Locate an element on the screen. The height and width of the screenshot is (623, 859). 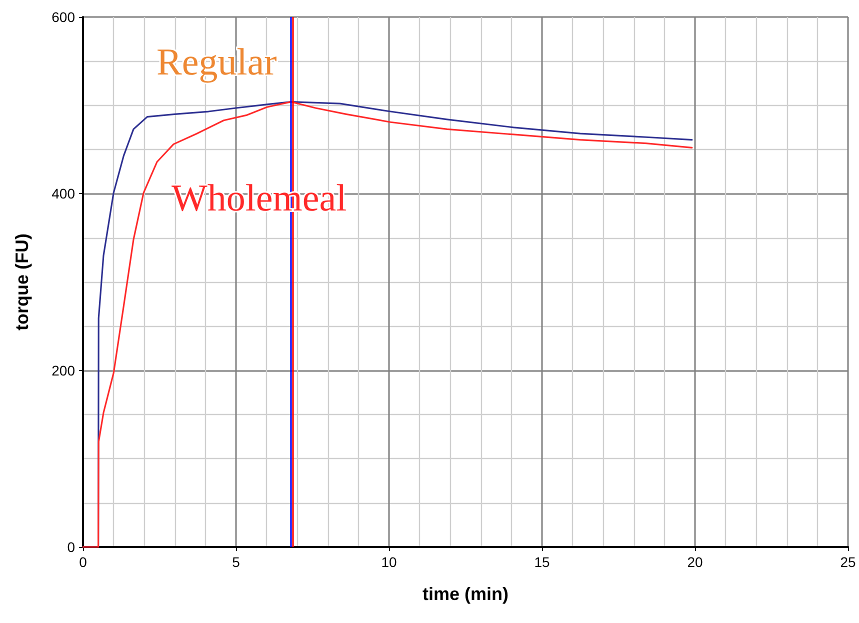
y-tick-label: 400 is located at coordinates (64, 194).